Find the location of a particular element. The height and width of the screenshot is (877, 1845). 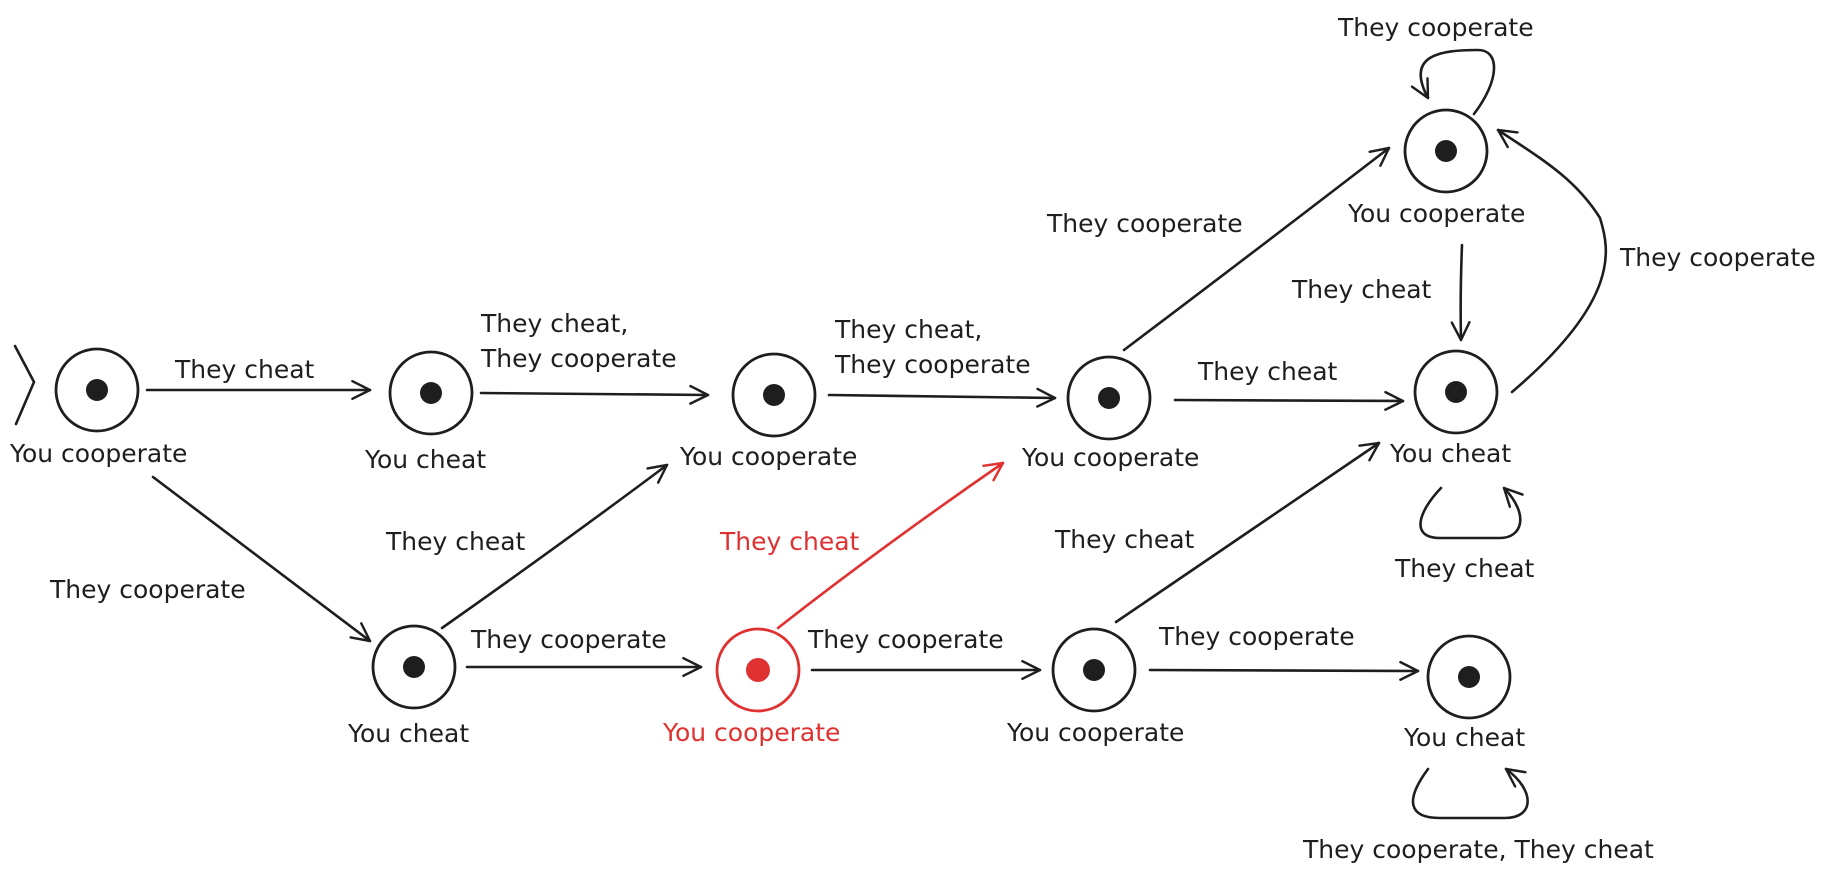

highlighted-state-label: You cooperate is located at coordinates (751, 732).